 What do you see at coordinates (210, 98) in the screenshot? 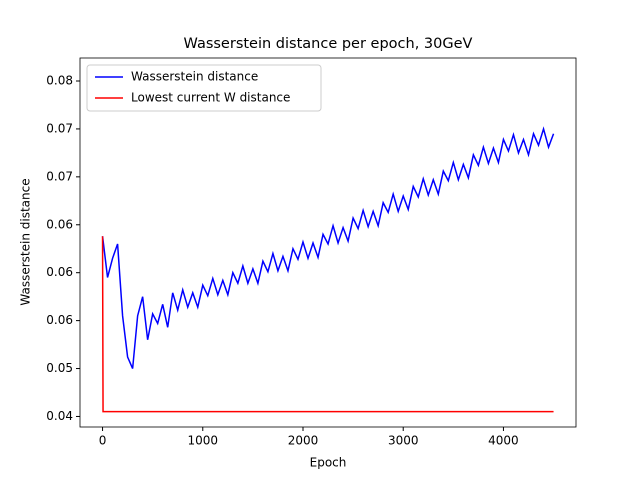
I see `legend-label: Lowest current W distance` at bounding box center [210, 98].